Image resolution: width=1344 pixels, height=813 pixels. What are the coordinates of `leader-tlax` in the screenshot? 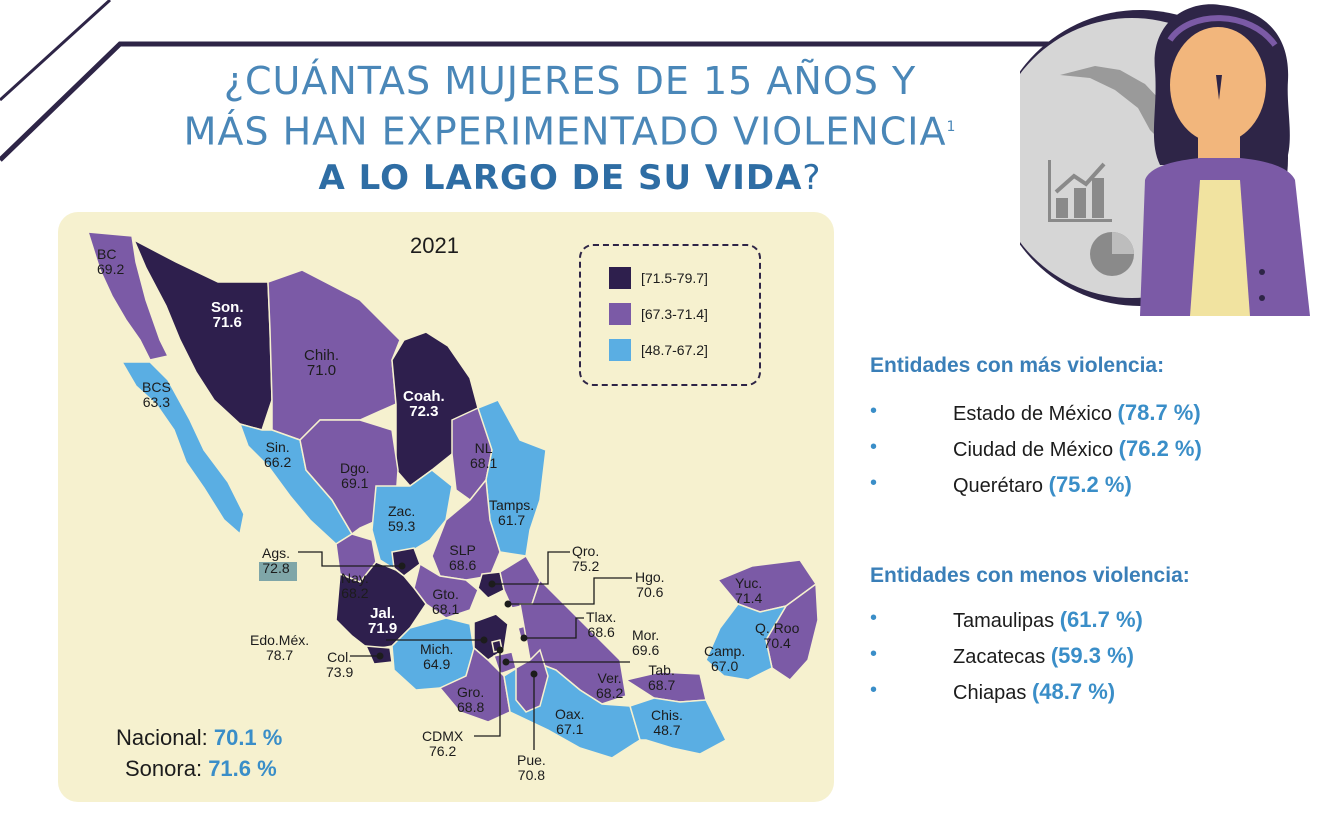 It's located at (554, 628).